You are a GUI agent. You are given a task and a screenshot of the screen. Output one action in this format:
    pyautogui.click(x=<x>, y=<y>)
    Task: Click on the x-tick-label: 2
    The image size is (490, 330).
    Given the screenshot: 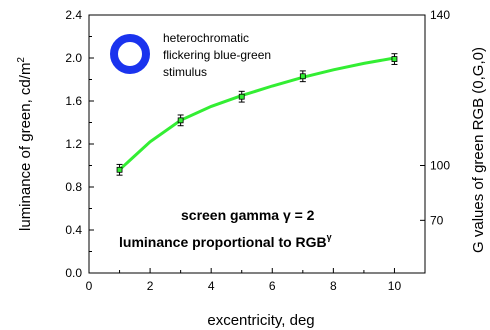 What is the action you would take?
    pyautogui.click(x=150, y=286)
    